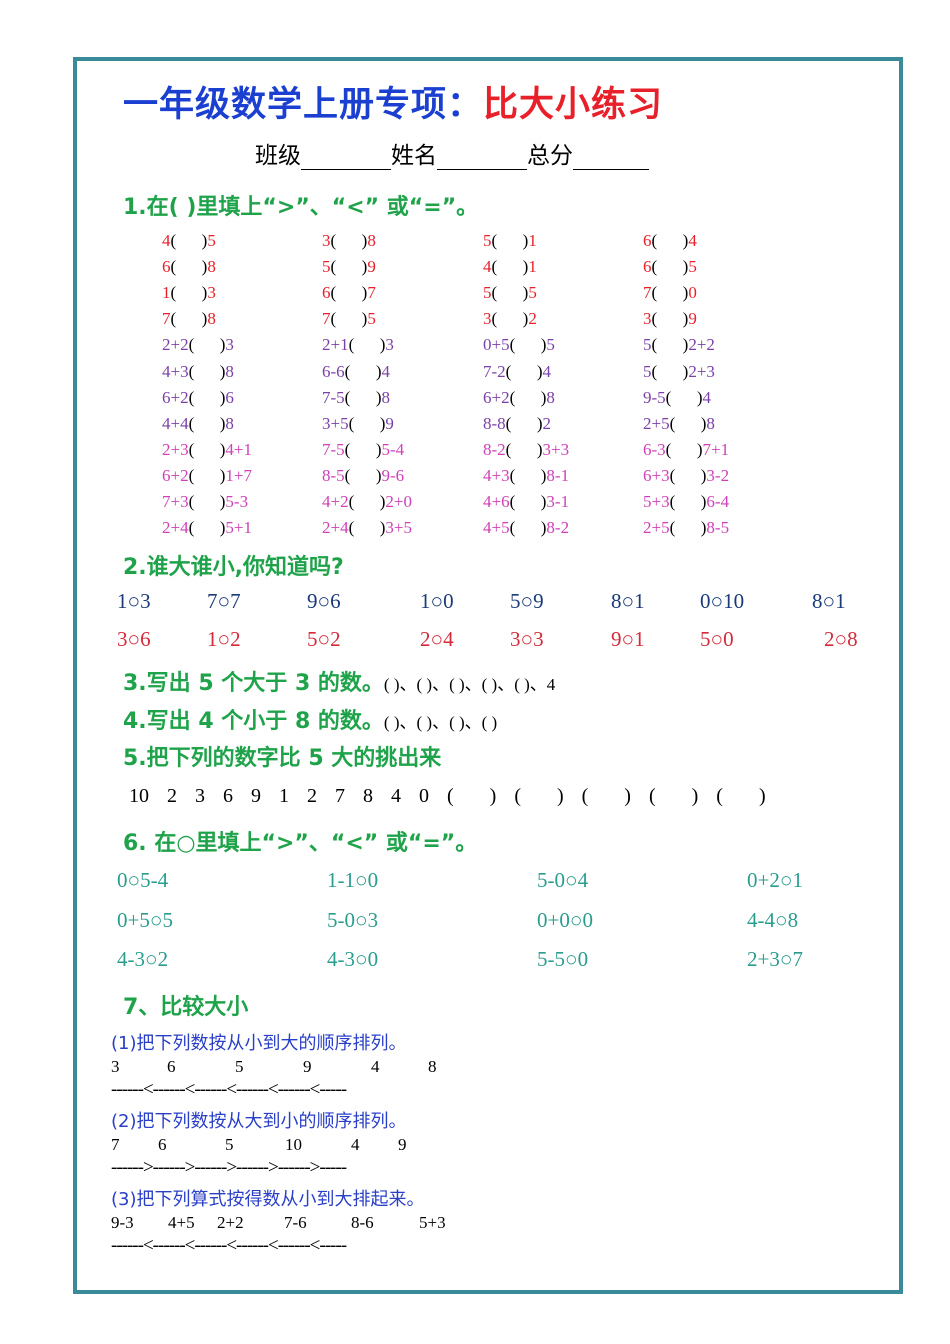  I want to click on q3-blanks: ( )、( )、( )、( )、( )、4, so click(469, 684).